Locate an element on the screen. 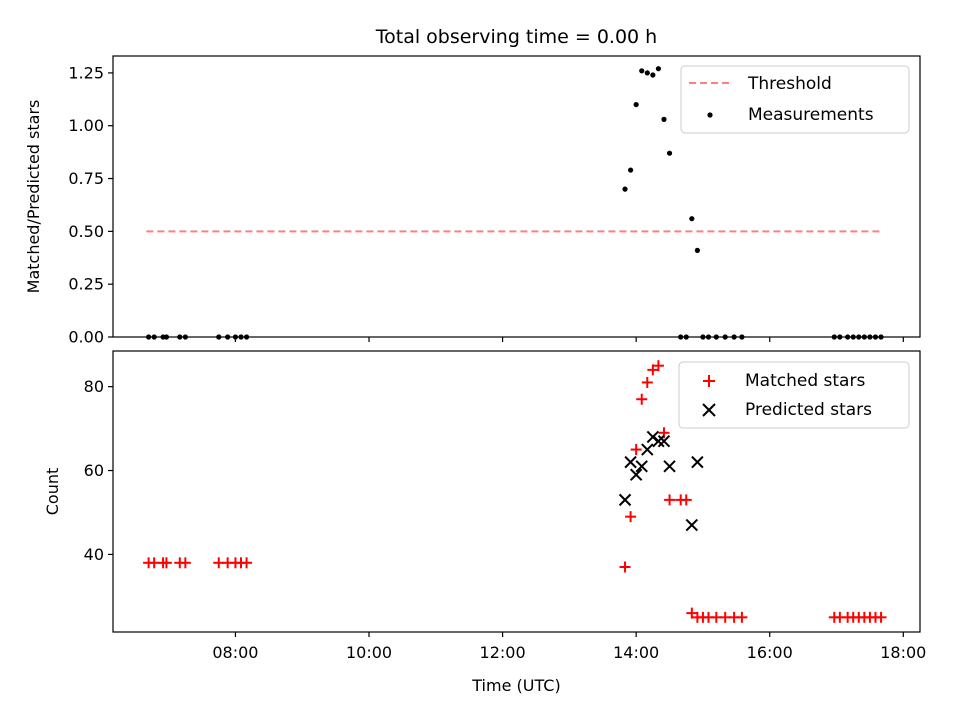 This screenshot has height=720, width=960. y-tick-label: 40 is located at coordinates (94, 554).